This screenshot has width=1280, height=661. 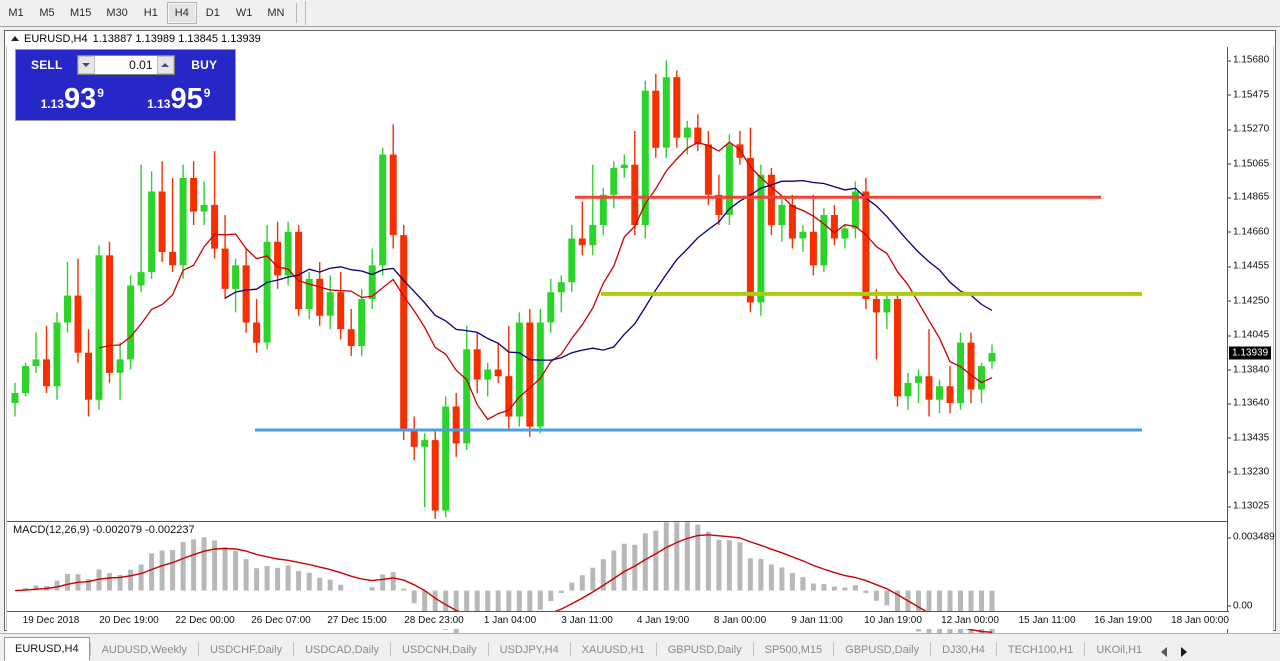 I want to click on trade-panel-quotes: 1.13 93 9 1.13 95 9, so click(x=125, y=98).